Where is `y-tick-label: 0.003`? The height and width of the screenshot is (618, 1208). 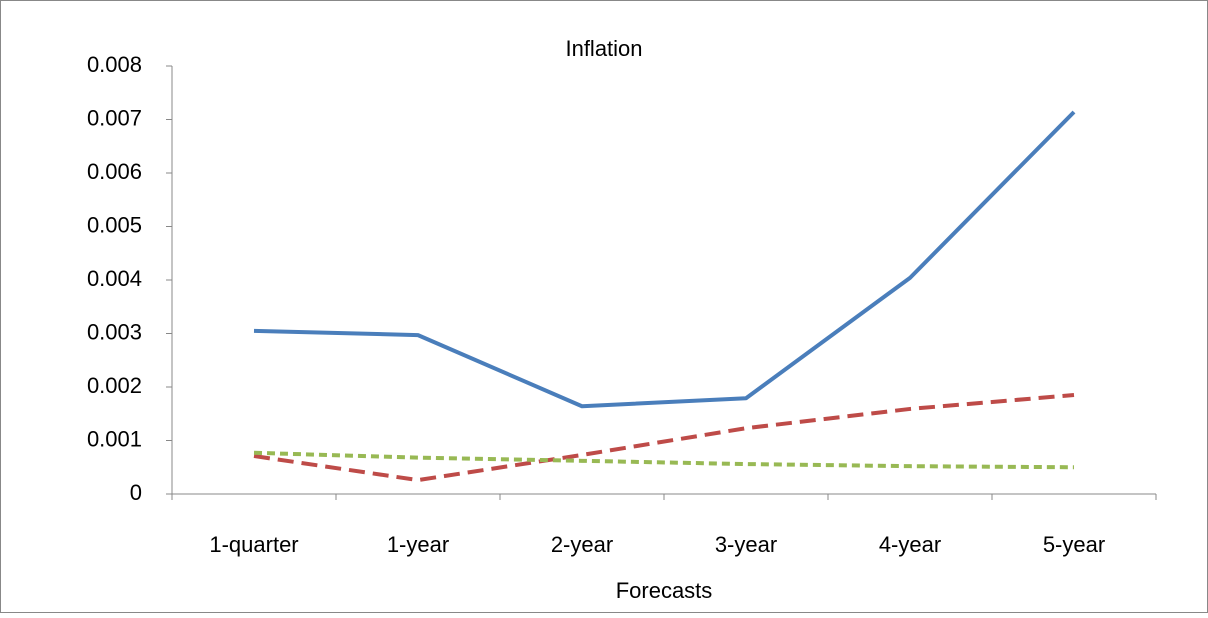
y-tick-label: 0.003 is located at coordinates (114, 331).